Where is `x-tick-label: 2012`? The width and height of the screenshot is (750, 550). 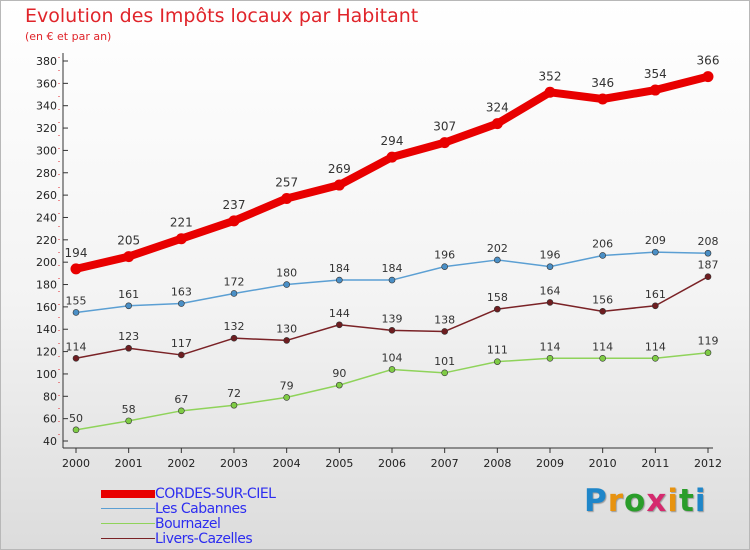
x-tick-label: 2012 is located at coordinates (708, 463).